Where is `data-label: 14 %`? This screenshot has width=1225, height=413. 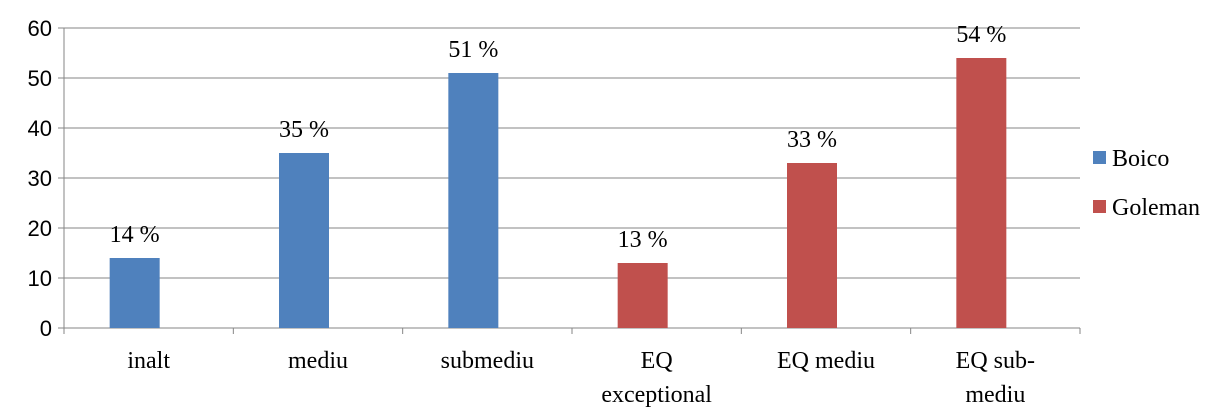
data-label: 14 % is located at coordinates (135, 235).